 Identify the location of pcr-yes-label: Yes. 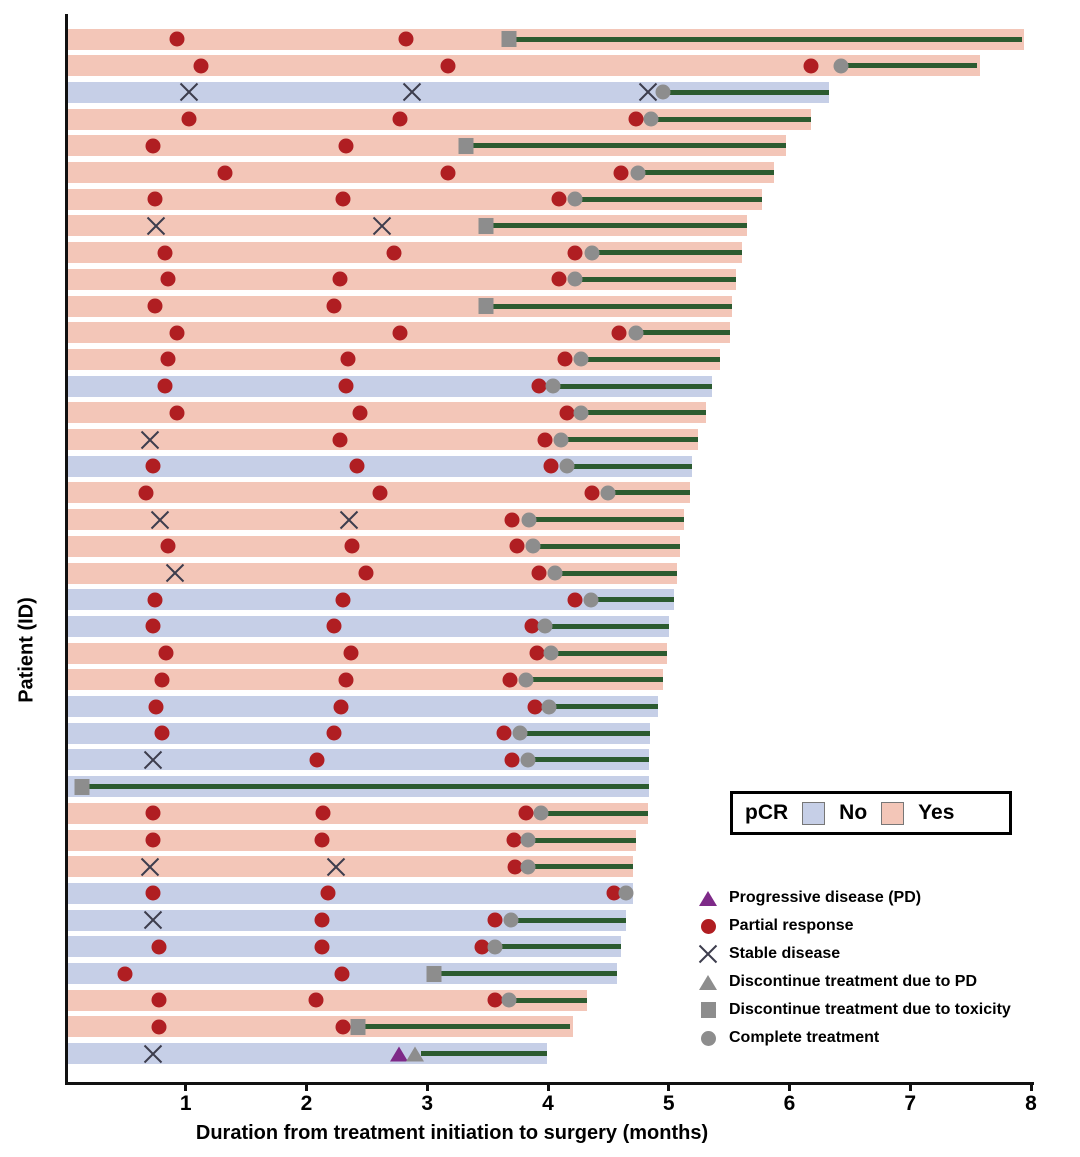
(936, 812).